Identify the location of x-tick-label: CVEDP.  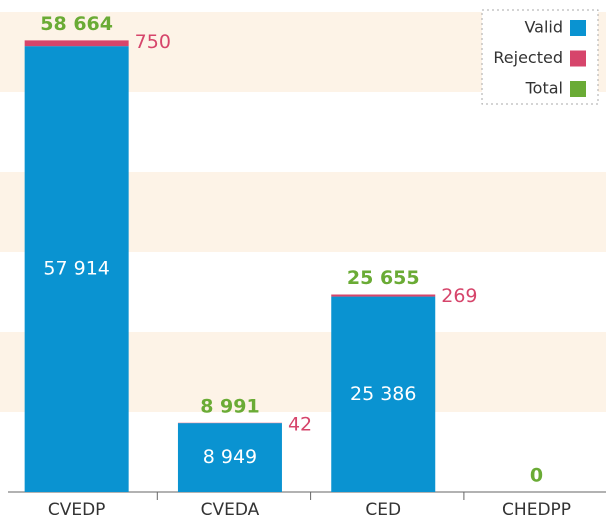
(77, 510).